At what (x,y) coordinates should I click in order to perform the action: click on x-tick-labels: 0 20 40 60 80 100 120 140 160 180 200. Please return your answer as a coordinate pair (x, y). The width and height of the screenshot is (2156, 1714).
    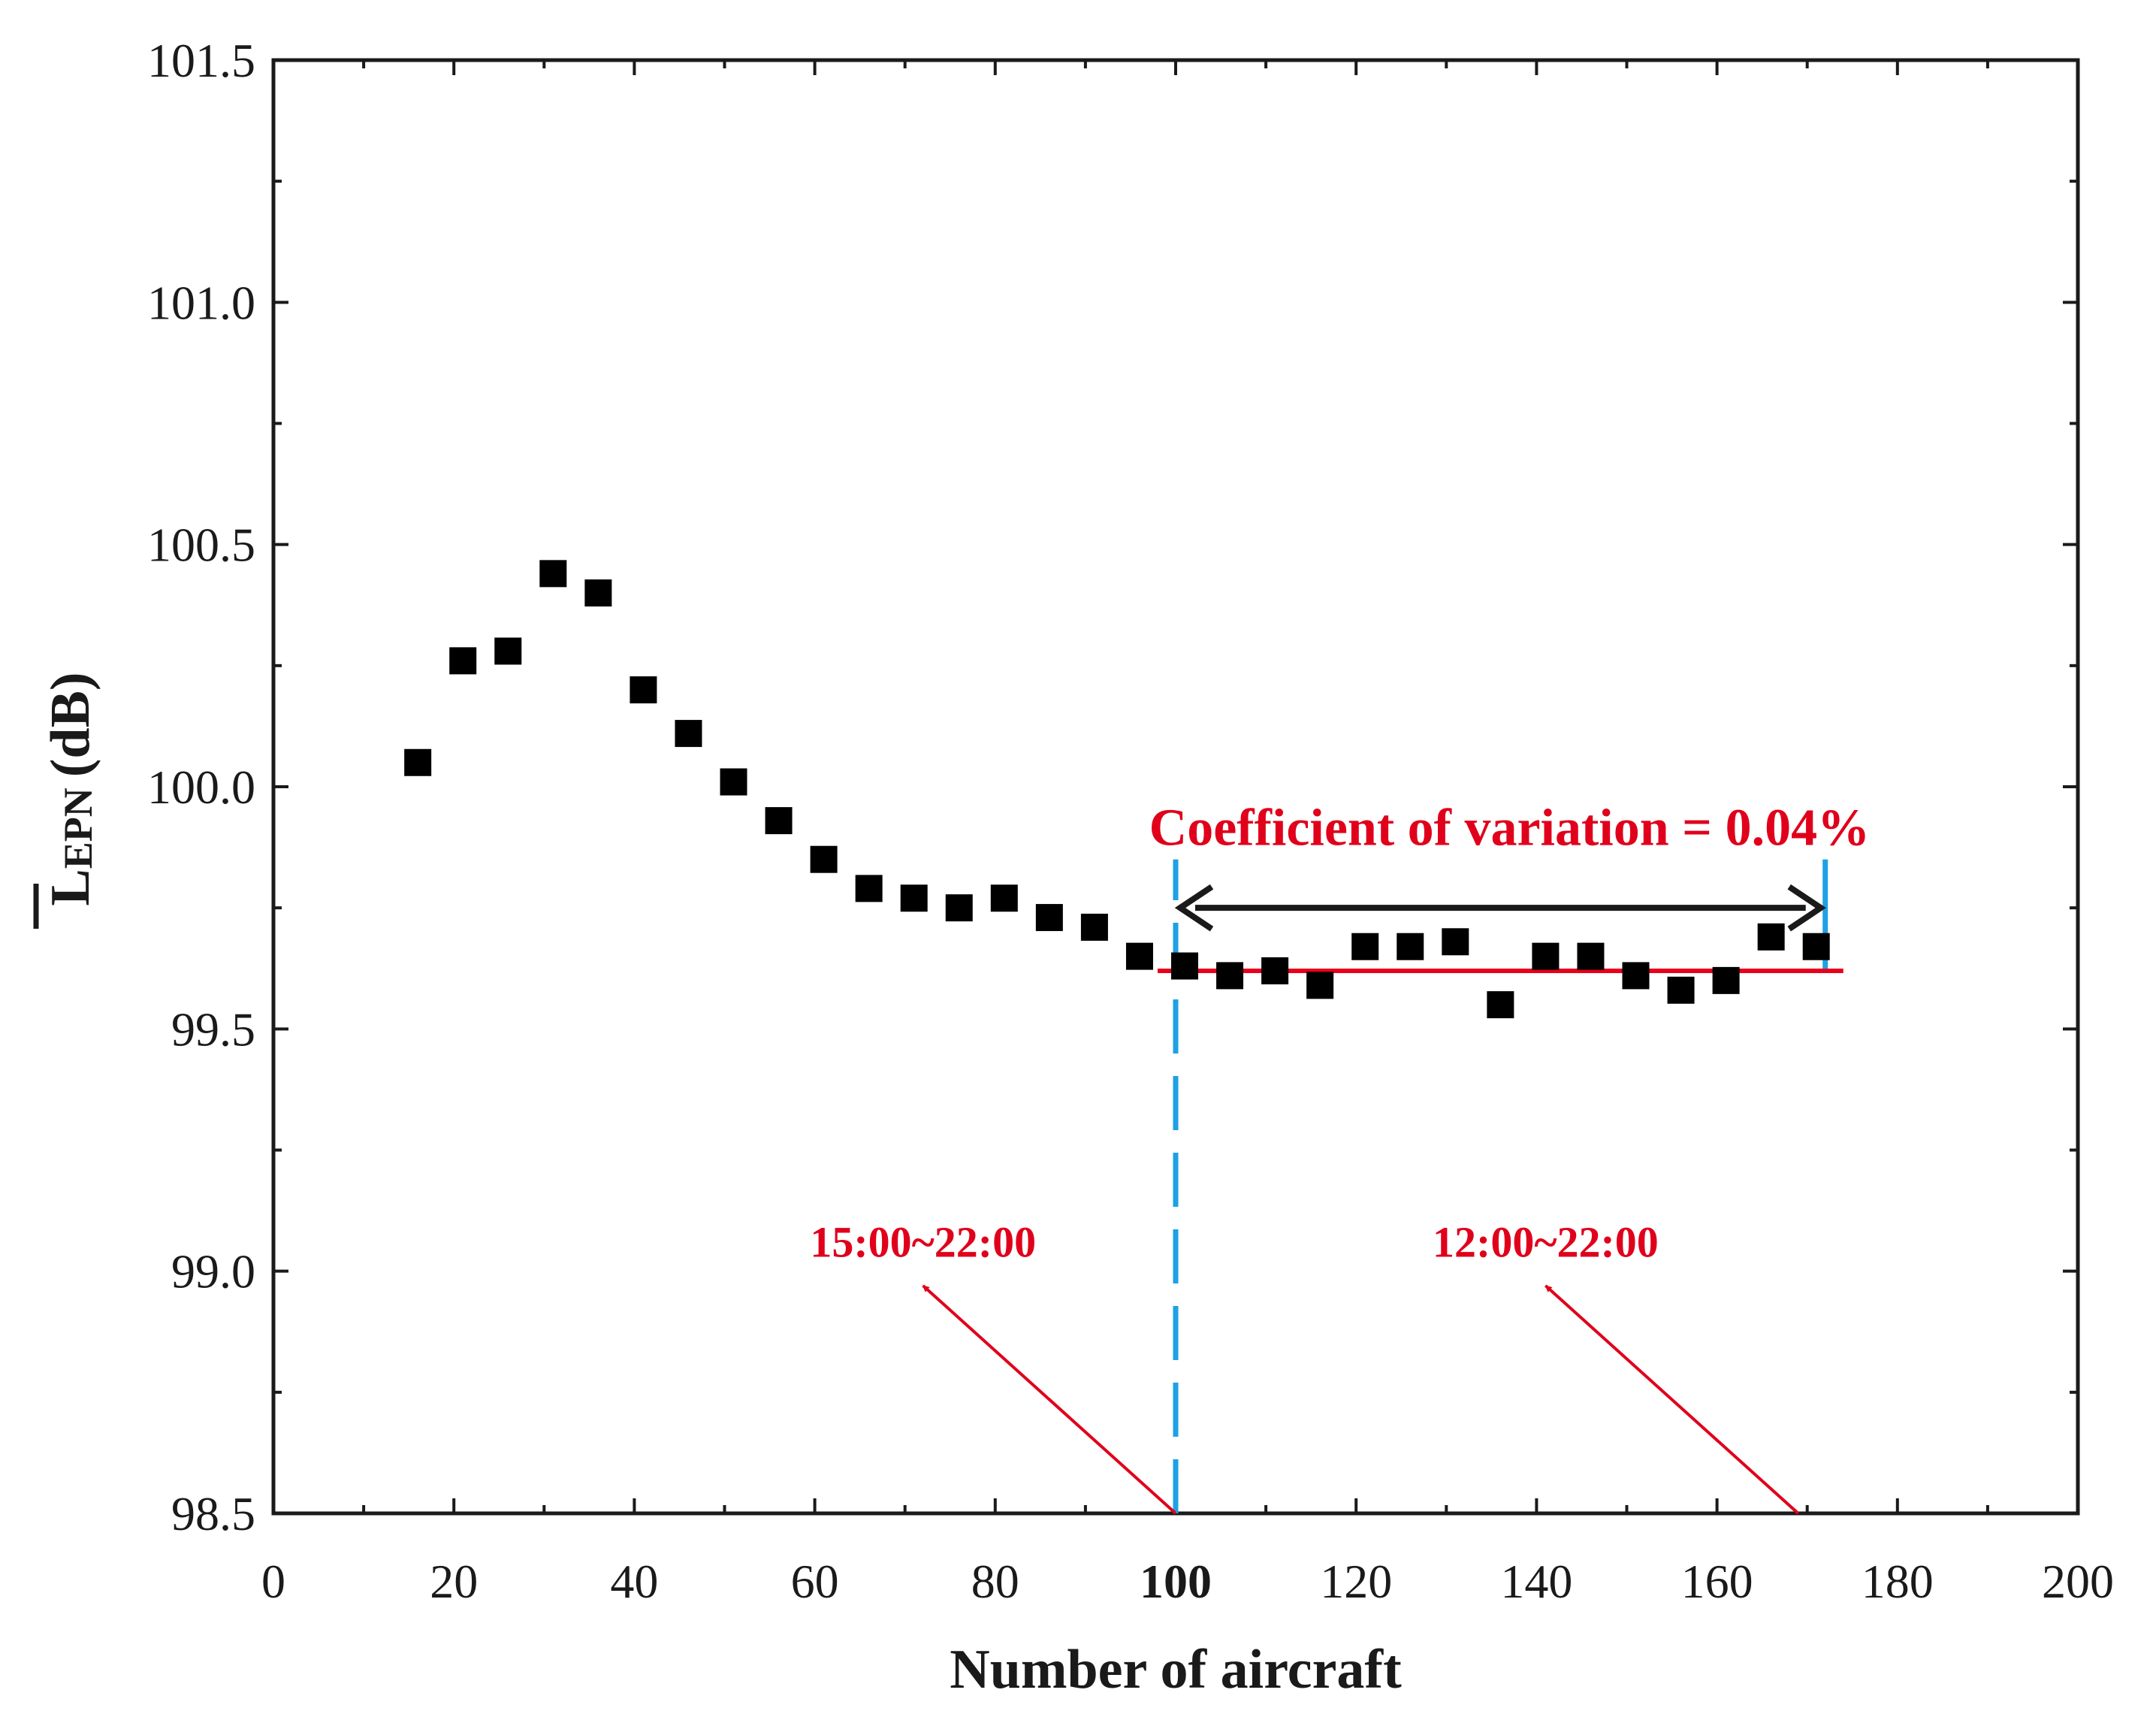
    Looking at the image, I should click on (1187, 1581).